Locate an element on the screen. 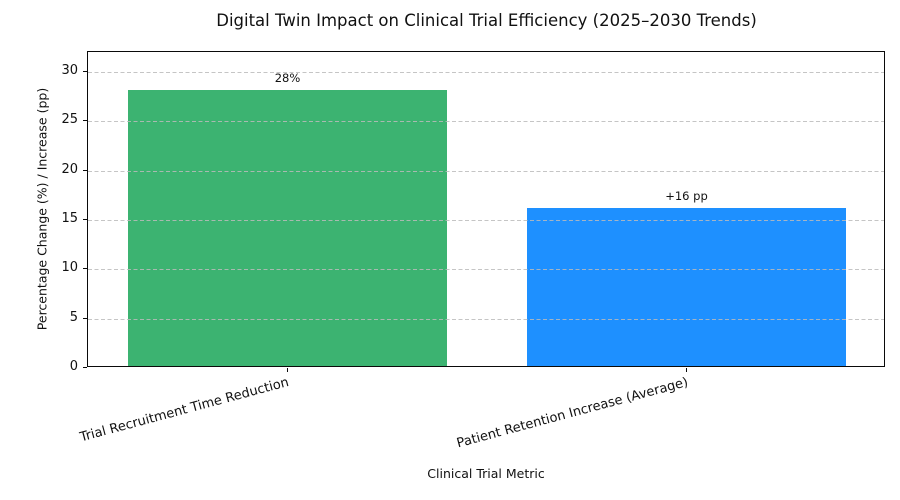  bar-value-label: 28% is located at coordinates (287, 77).